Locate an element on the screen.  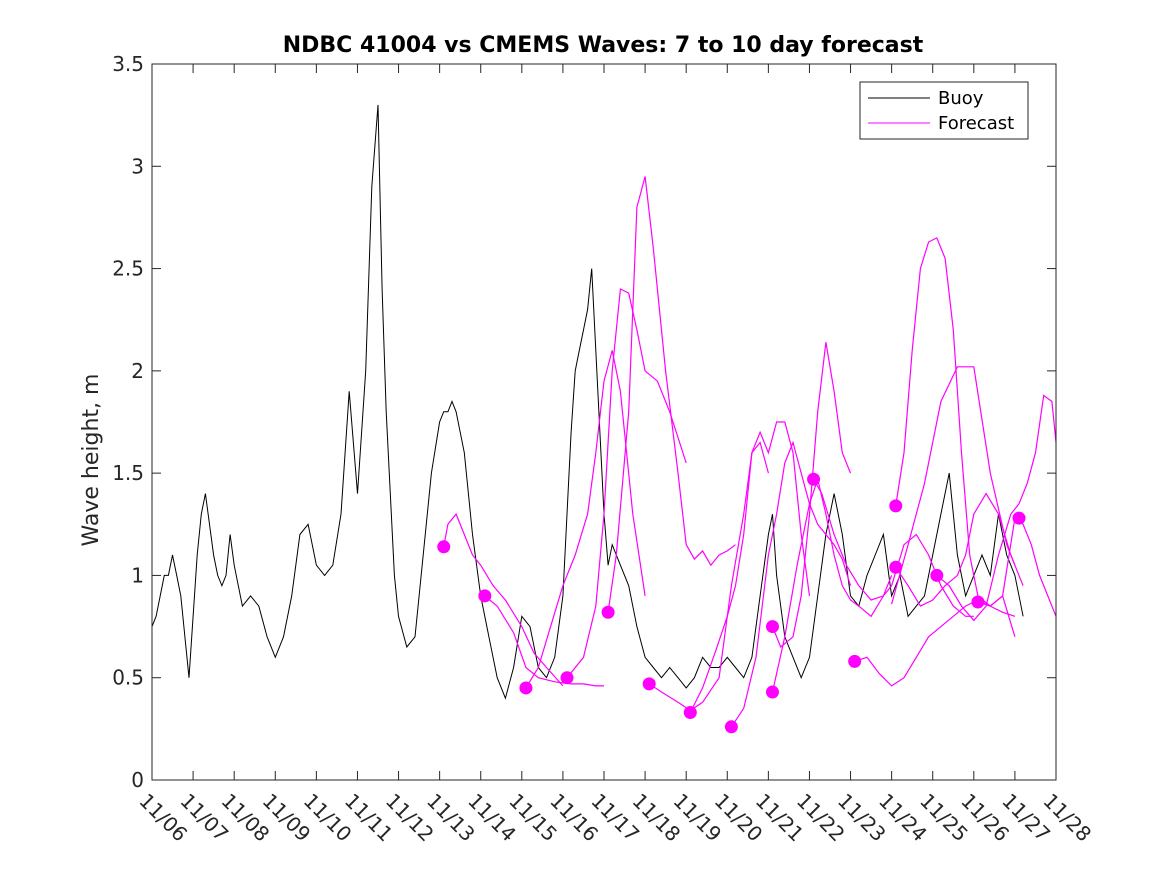
y-tick-label: 3 is located at coordinates (137, 166).